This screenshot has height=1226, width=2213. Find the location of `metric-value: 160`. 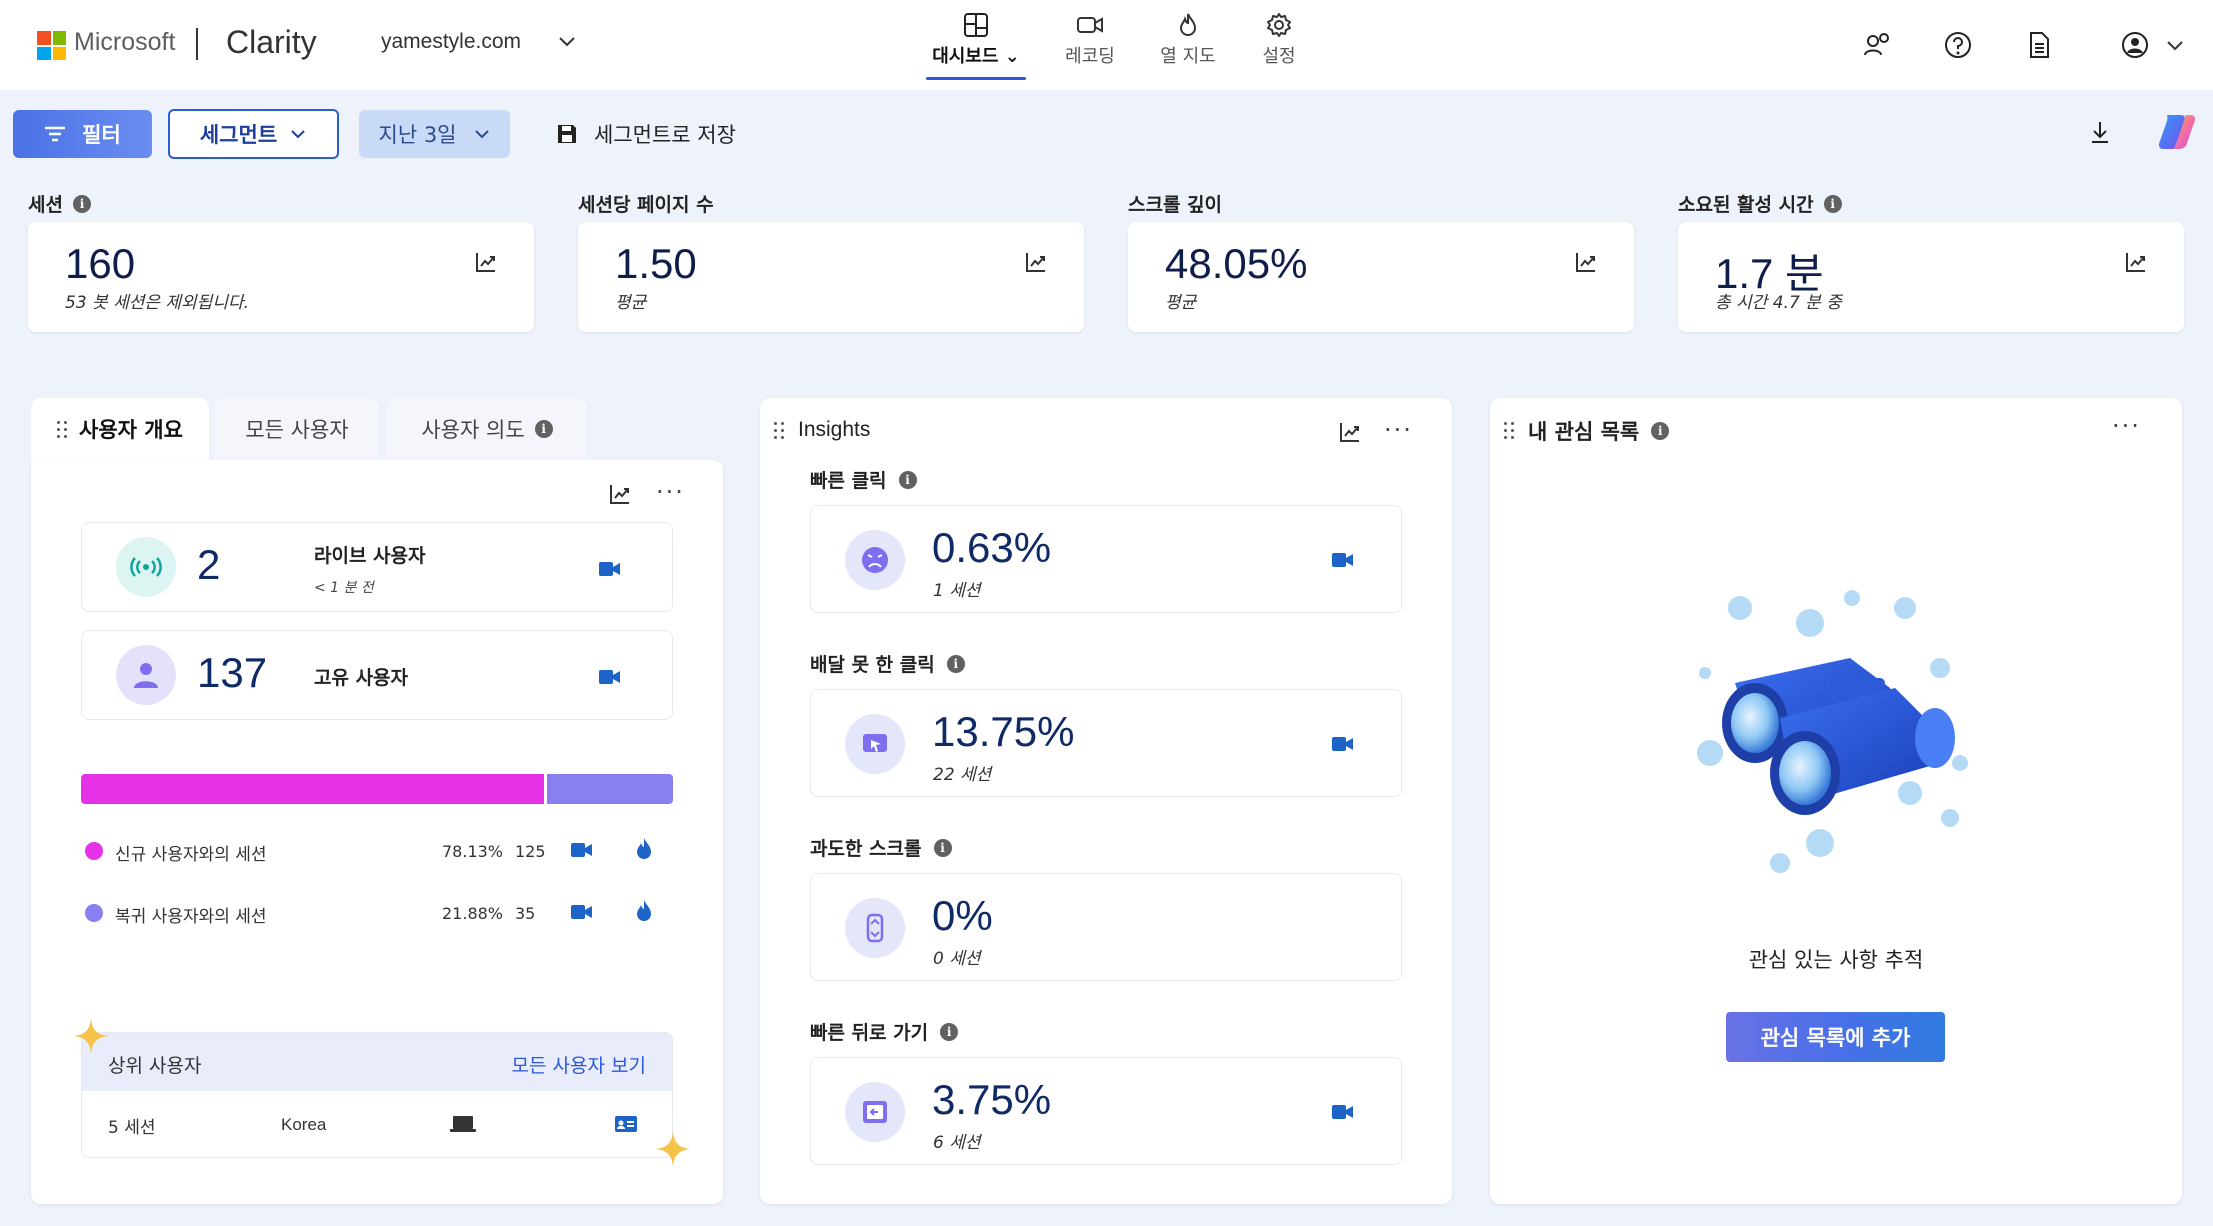

metric-value: 160 is located at coordinates (100, 263).